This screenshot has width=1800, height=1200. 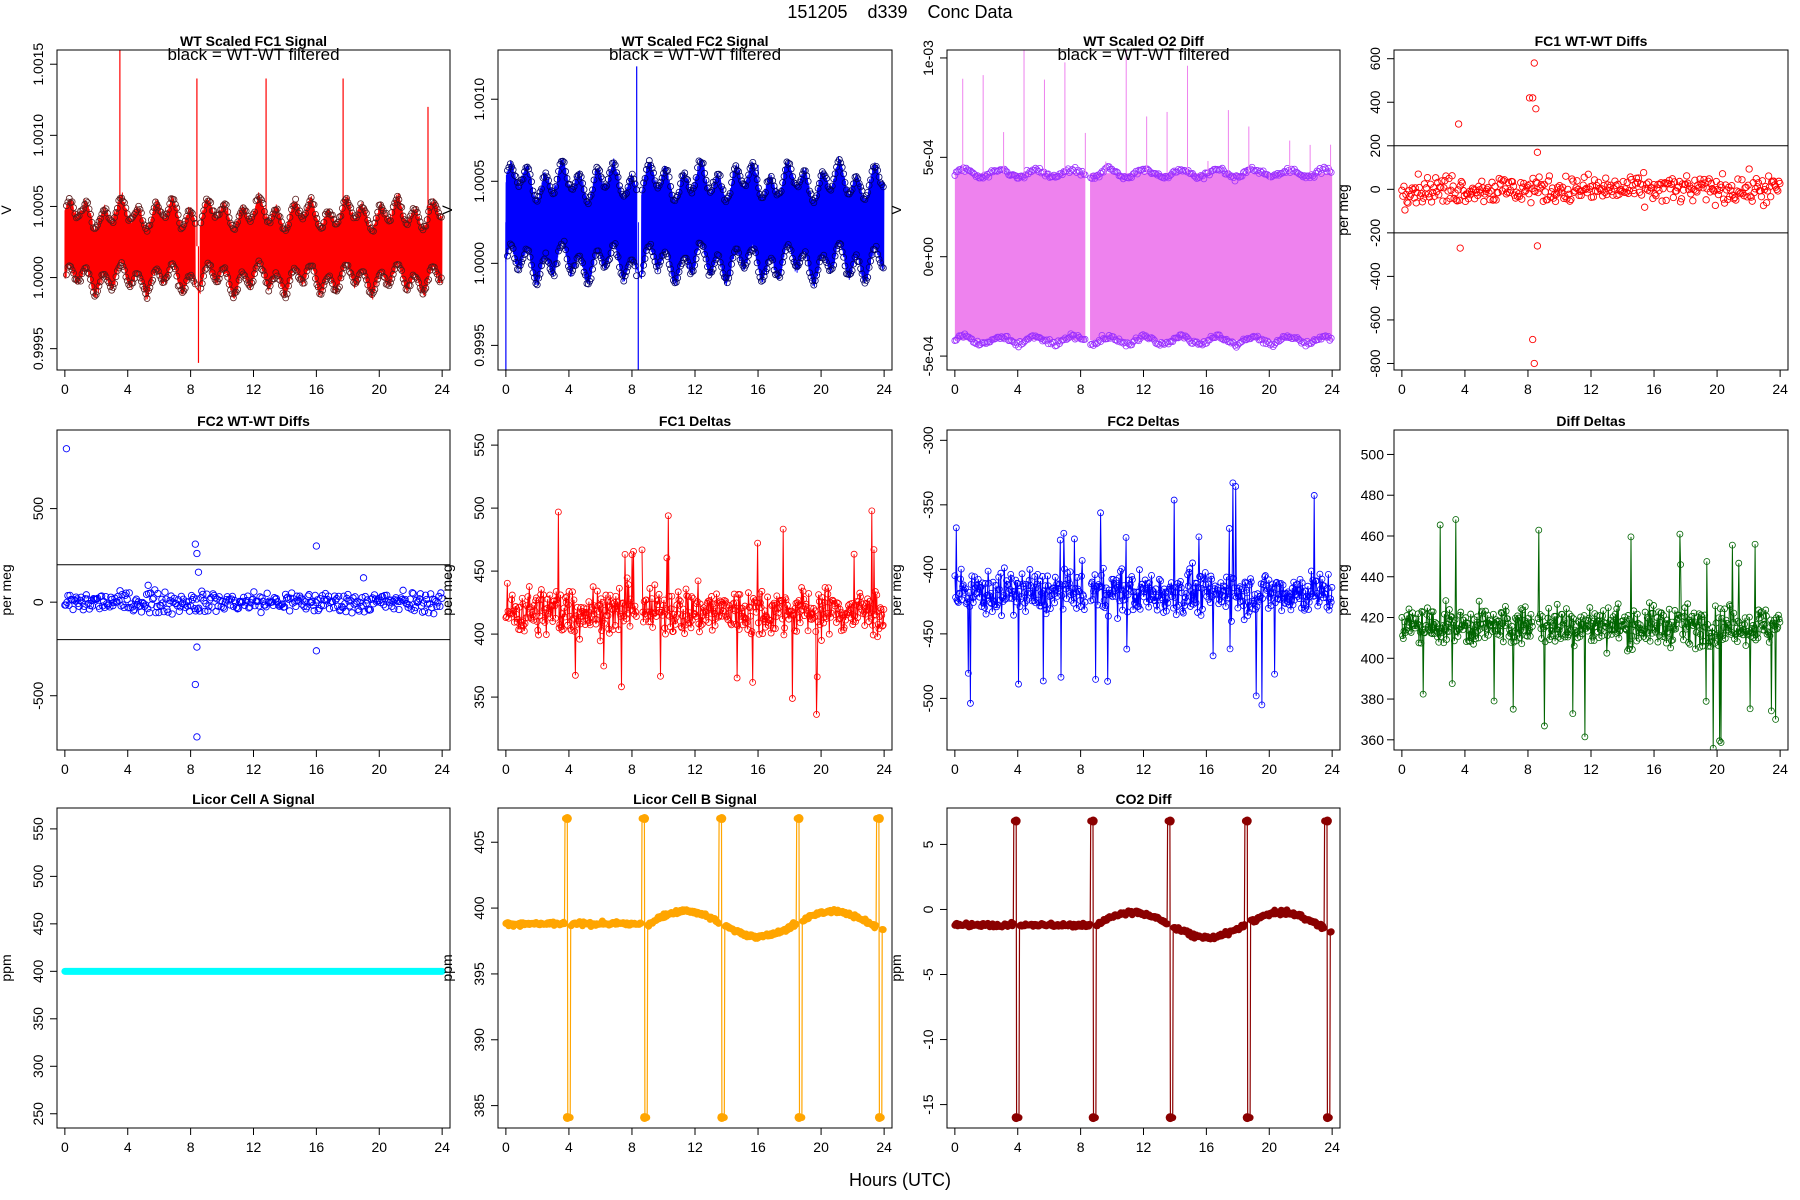 I want to click on page-title: 151205 d339 Conc Data, so click(x=900, y=12).